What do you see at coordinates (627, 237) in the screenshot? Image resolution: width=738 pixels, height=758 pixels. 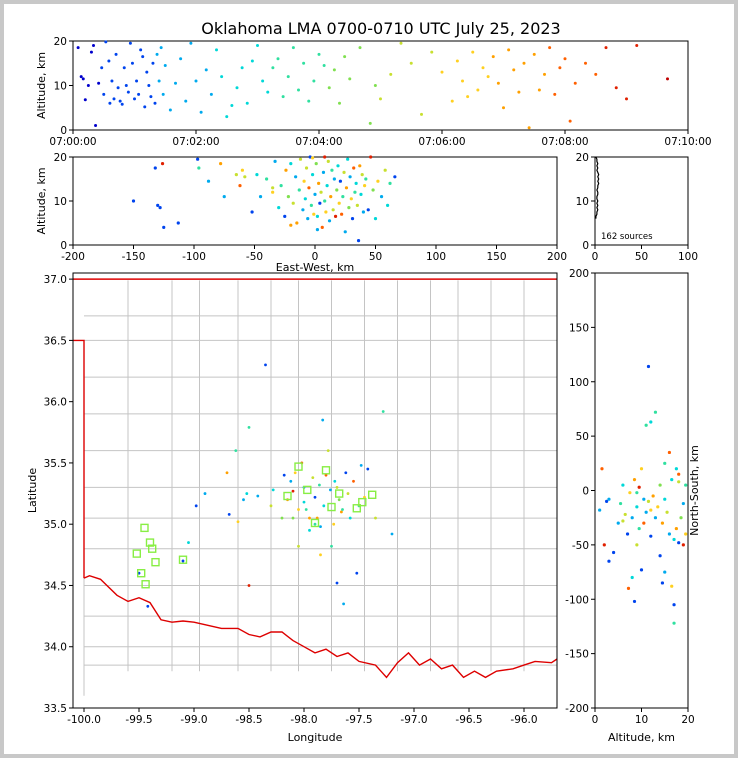 I see `hist-source-count: 162 sources` at bounding box center [627, 237].